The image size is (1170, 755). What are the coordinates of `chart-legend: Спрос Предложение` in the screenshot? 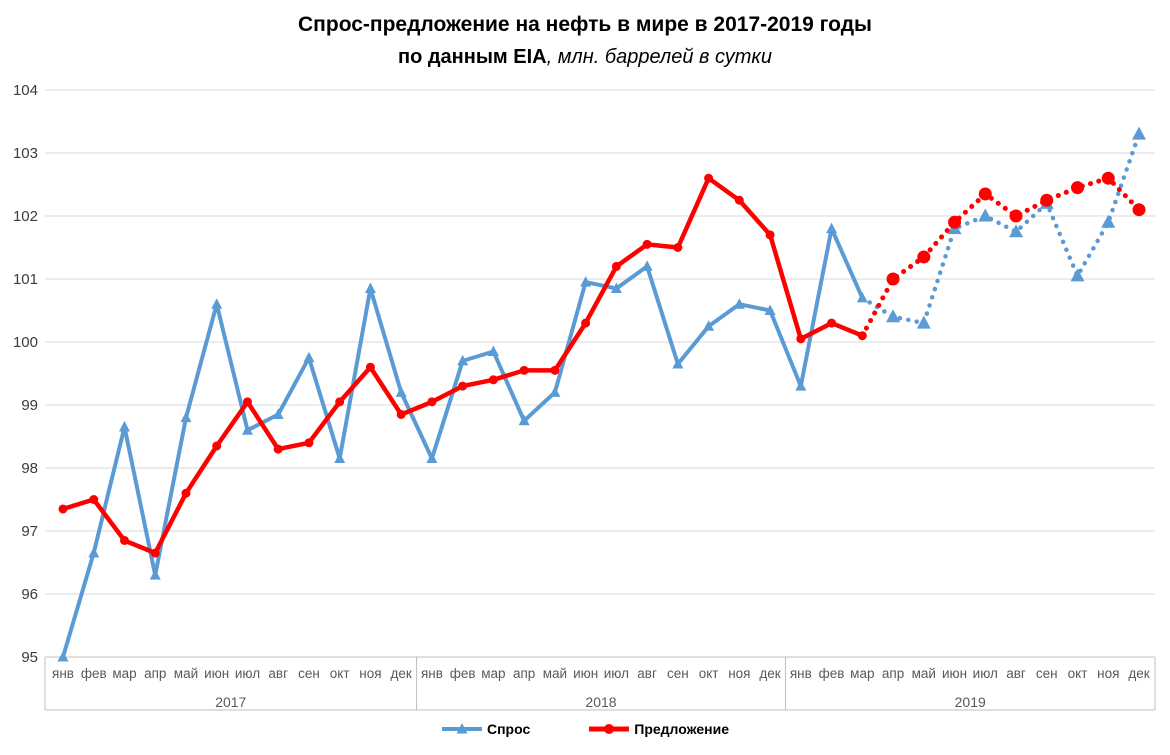 It's located at (585, 729).